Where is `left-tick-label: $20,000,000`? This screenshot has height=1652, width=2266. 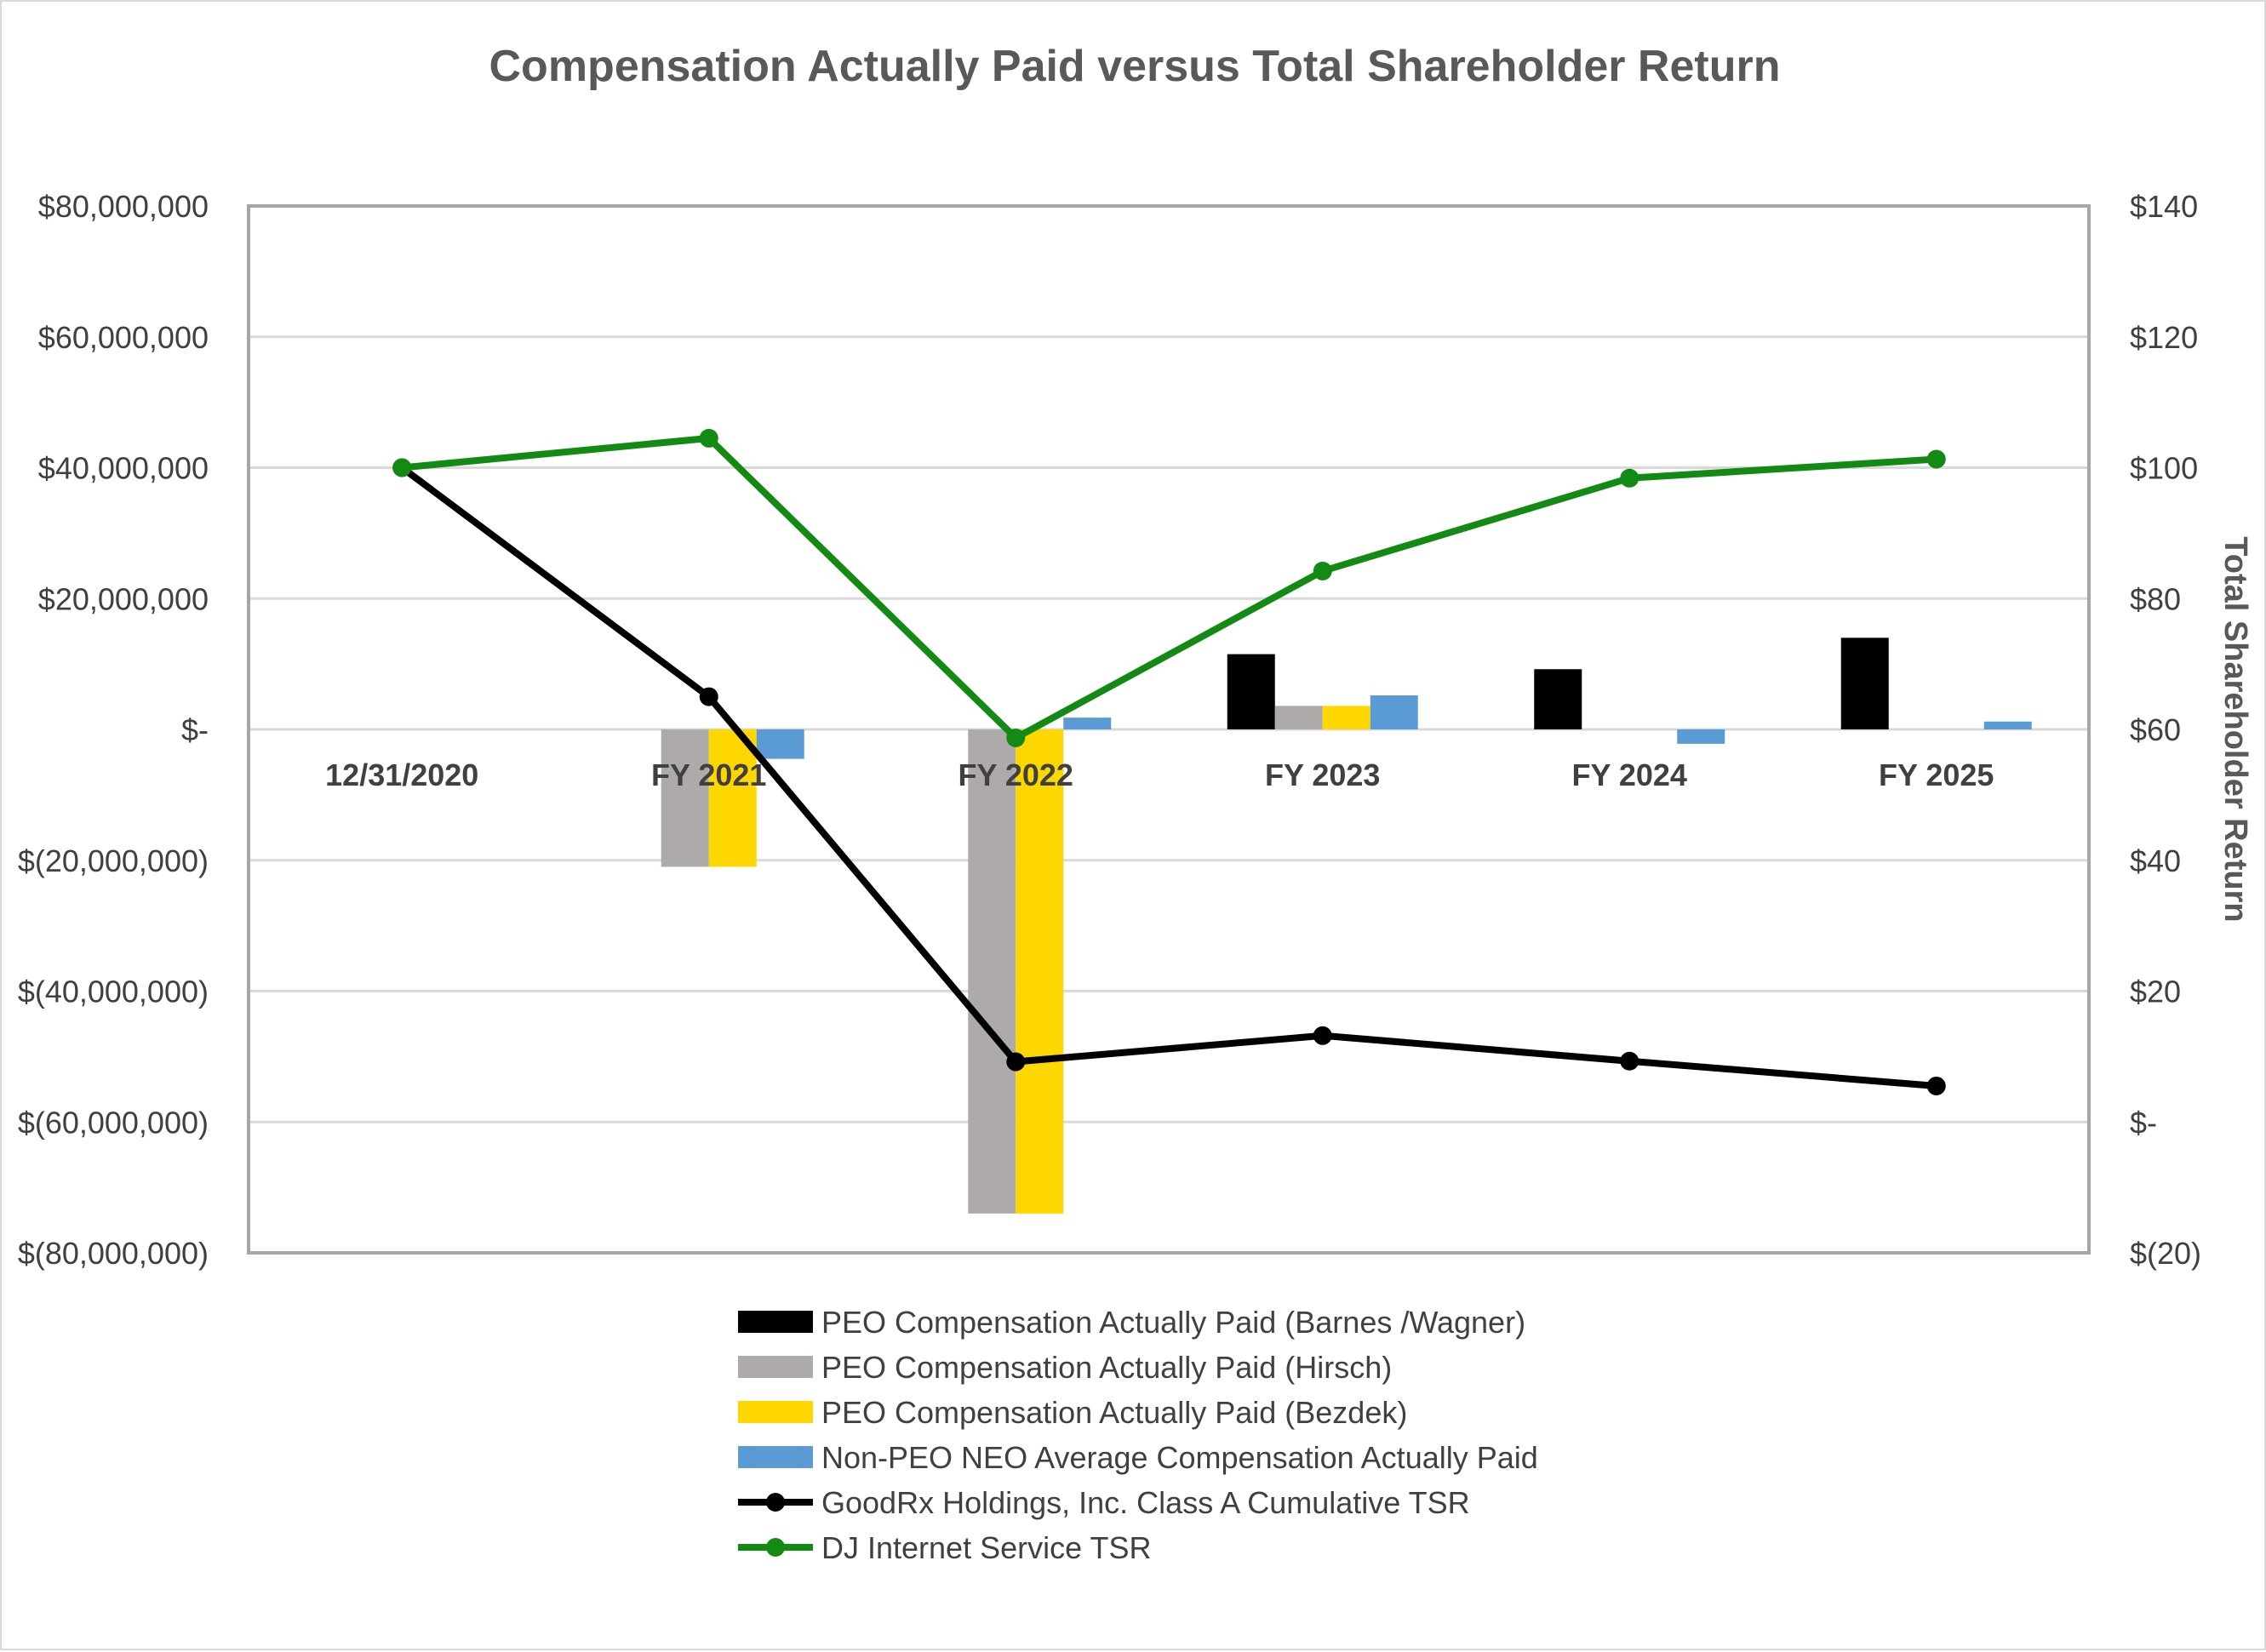
left-tick-label: $20,000,000 is located at coordinates (123, 599).